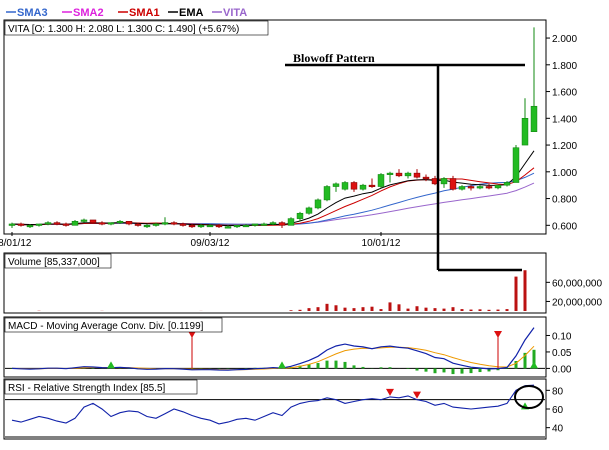 Image resolution: width=609 pixels, height=450 pixels. I want to click on rsi-ytick-label: 40, so click(558, 429).